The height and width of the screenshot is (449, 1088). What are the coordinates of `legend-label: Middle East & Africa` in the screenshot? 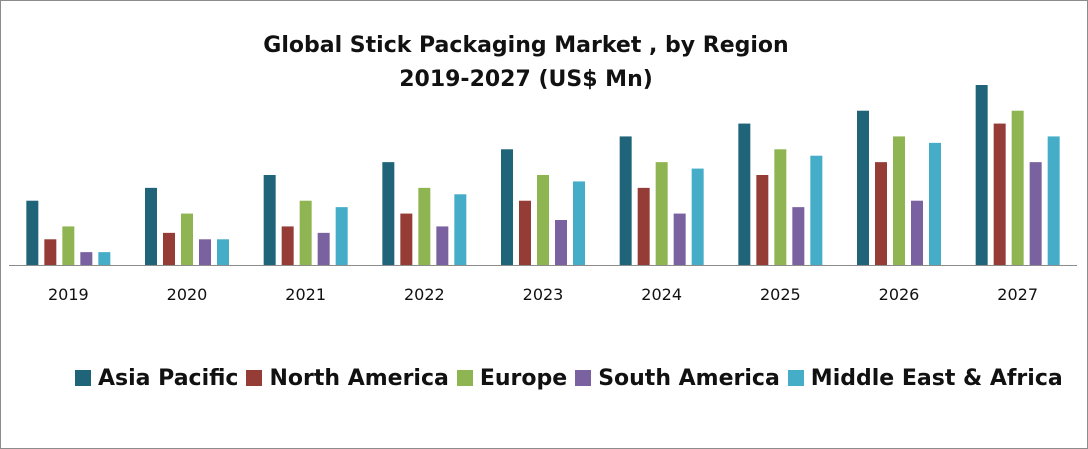 It's located at (936, 378).